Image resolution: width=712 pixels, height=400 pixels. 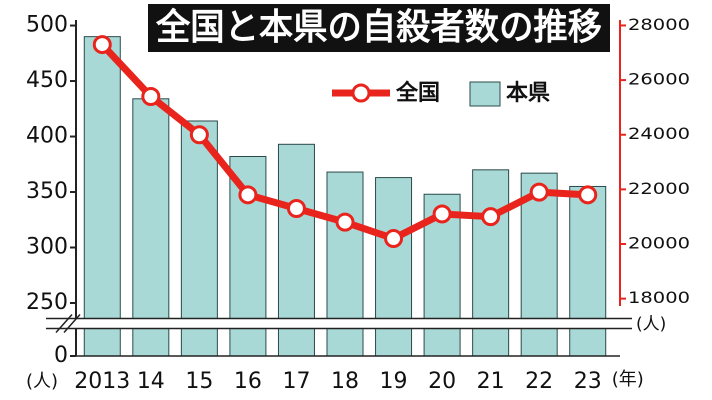 What do you see at coordinates (296, 381) in the screenshot?
I see `x-tick-label: 17` at bounding box center [296, 381].